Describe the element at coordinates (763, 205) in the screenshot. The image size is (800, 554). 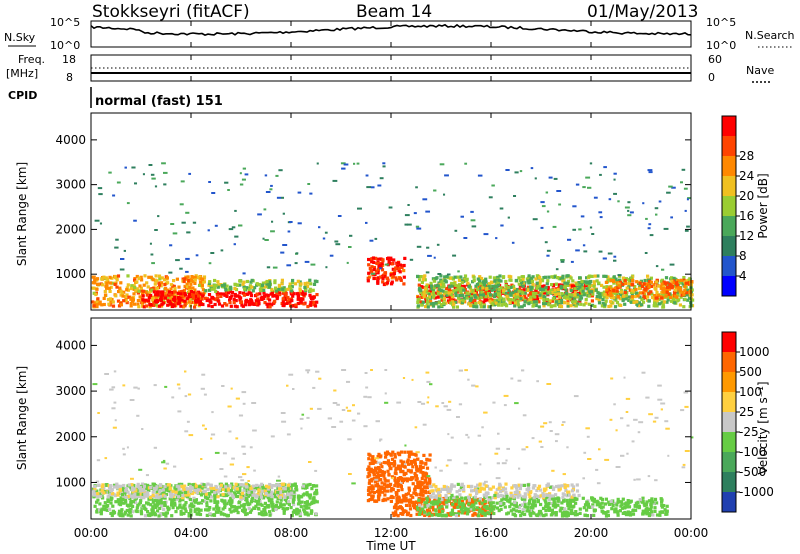
I see `power-colorbar-label: Power [dB]` at that location.